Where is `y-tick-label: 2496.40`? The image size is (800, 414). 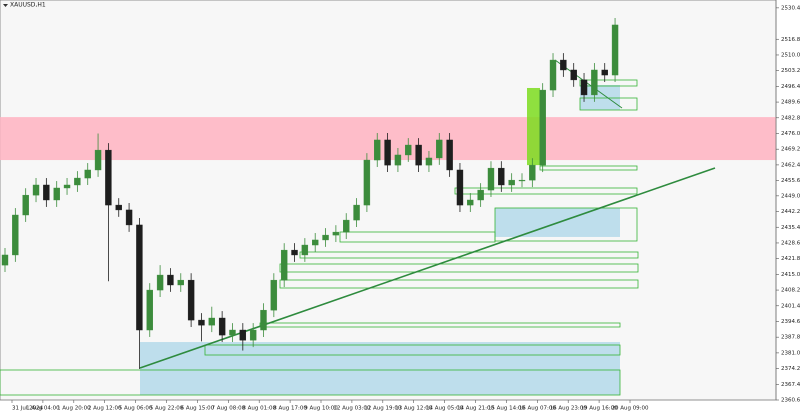 y-tick-label: 2496.40 is located at coordinates (790, 87).